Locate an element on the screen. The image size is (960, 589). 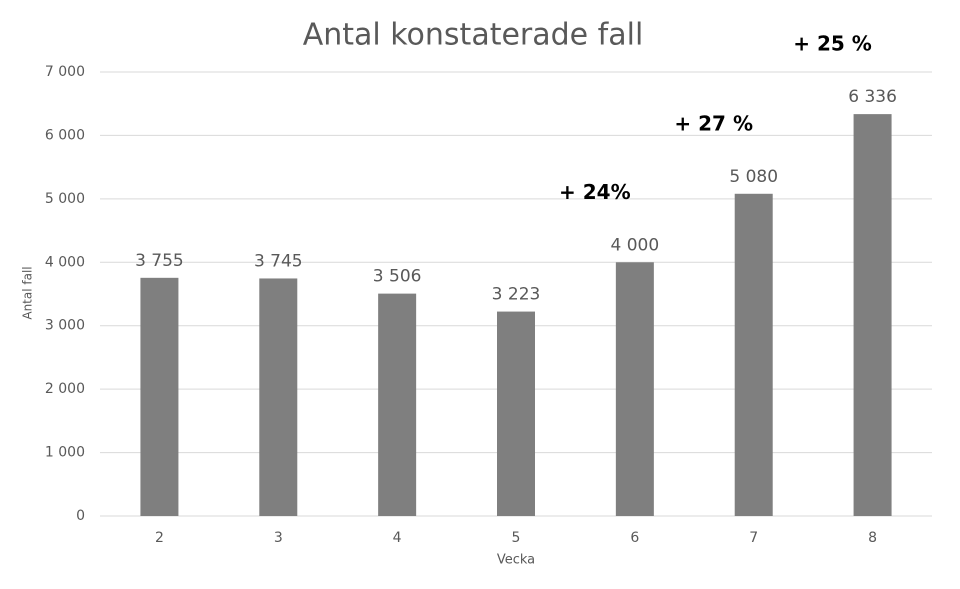
y-tick-label: 4 000 is located at coordinates (65, 262).